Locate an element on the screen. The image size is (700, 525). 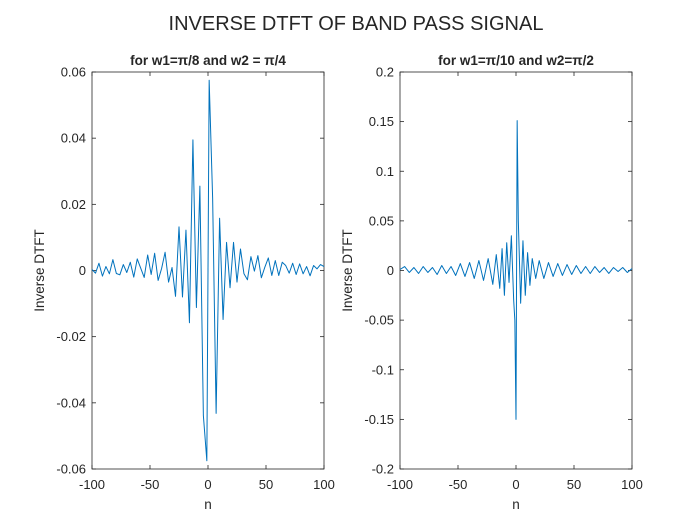
y-tick-label: -0.06 is located at coordinates (71, 469).